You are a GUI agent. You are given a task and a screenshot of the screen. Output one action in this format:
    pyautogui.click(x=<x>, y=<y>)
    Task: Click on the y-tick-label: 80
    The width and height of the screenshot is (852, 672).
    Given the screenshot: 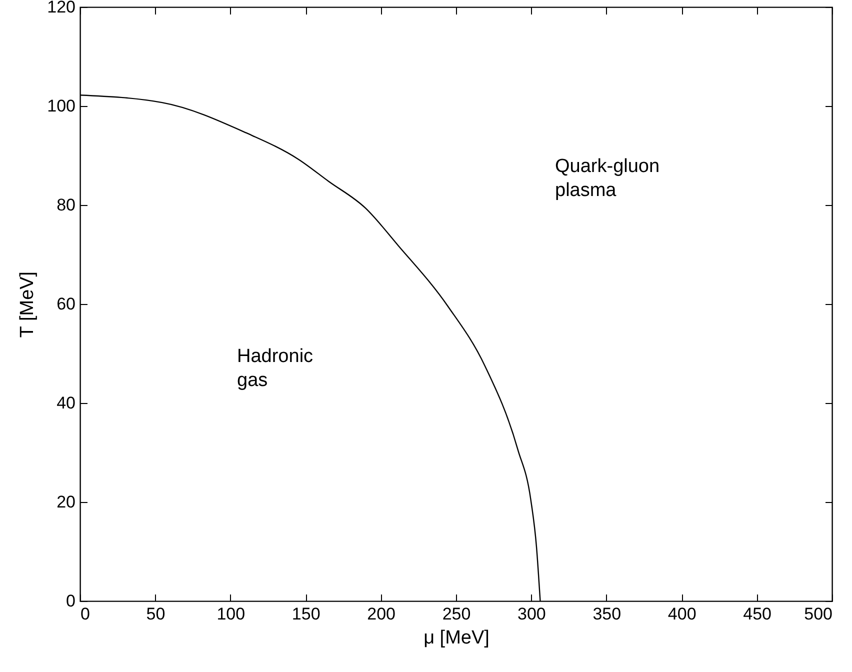 What is the action you would take?
    pyautogui.click(x=66, y=205)
    